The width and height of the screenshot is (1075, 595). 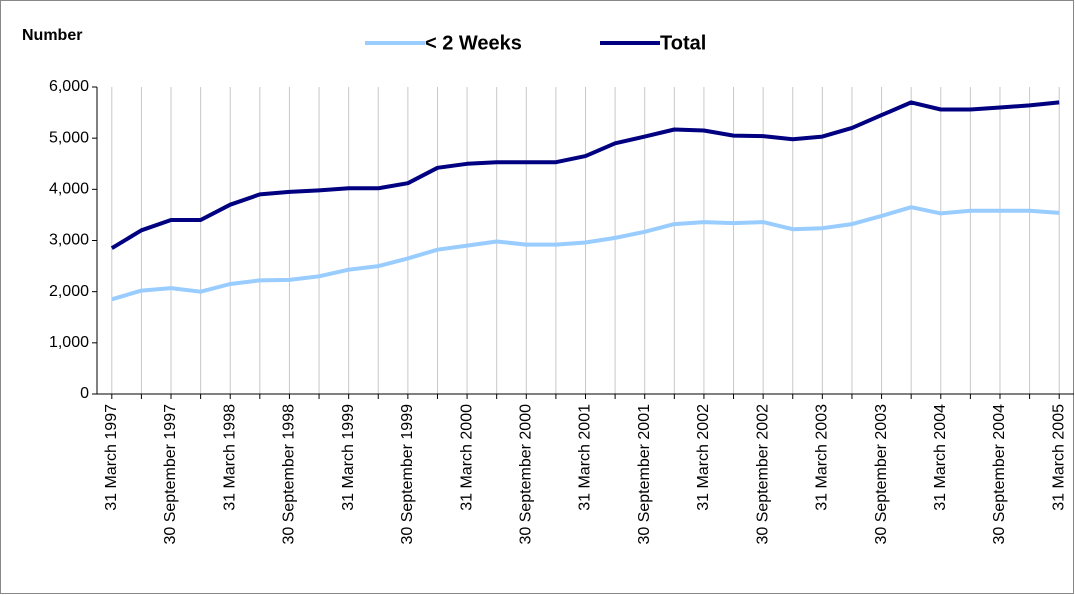 I want to click on y-tick-label: 5,000, so click(x=69, y=137).